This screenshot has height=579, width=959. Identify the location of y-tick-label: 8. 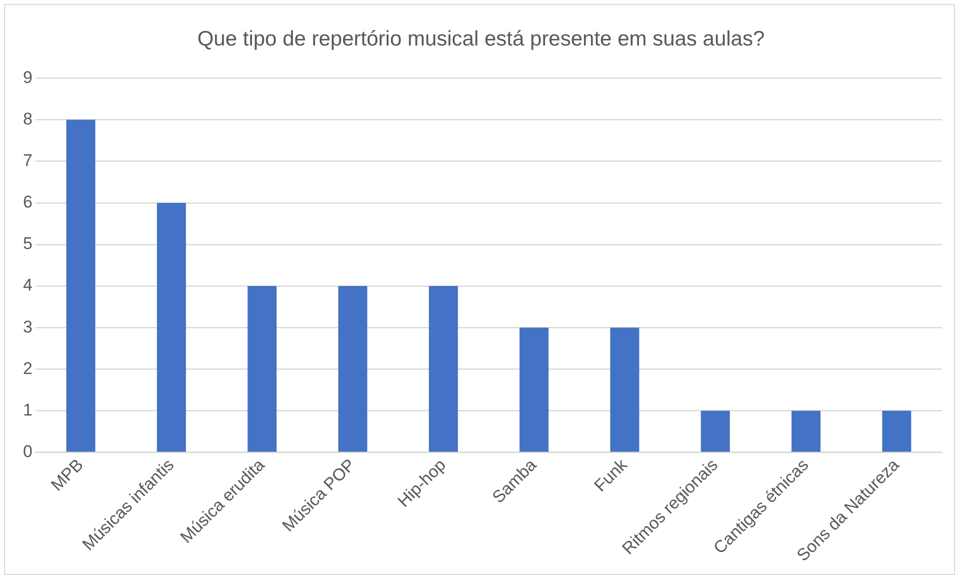
(27, 118).